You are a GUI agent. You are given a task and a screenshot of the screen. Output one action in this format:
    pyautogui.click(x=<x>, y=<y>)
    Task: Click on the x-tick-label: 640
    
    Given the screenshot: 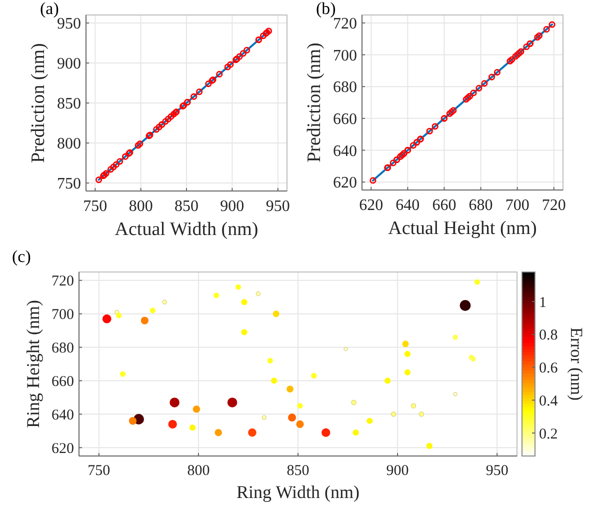 What is the action you would take?
    pyautogui.click(x=408, y=205)
    